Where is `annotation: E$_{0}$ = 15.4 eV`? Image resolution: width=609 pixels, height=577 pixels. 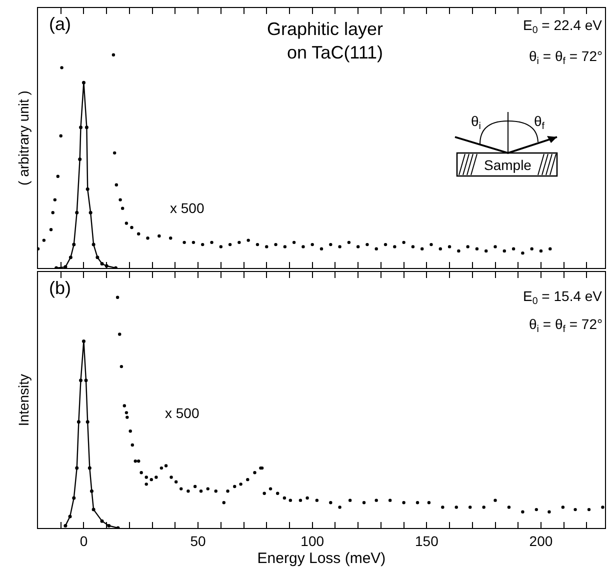
annotation: E$_{0}$ = 15.4 eV is located at coordinates (563, 297).